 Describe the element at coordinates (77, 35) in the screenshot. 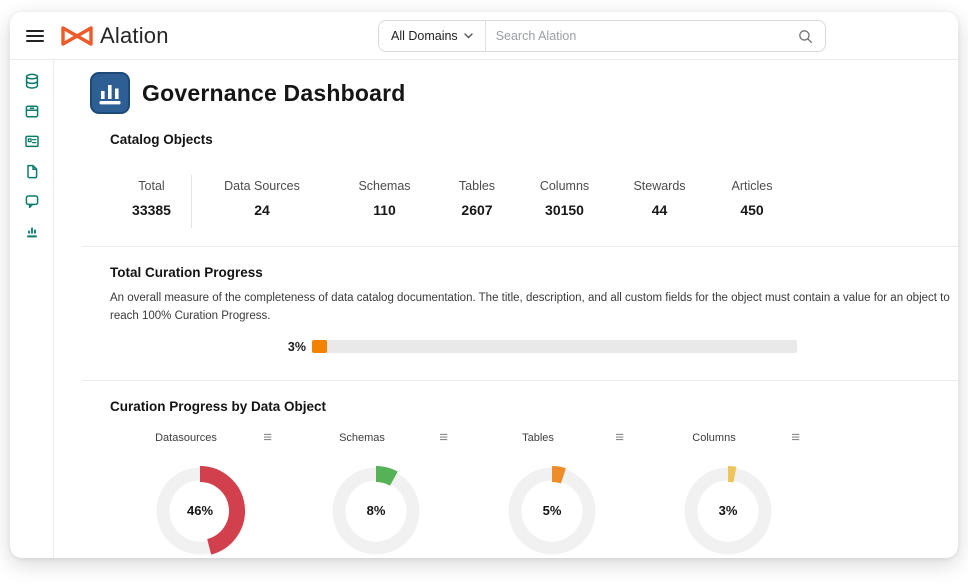

I see `alation-bowtie-icon` at that location.